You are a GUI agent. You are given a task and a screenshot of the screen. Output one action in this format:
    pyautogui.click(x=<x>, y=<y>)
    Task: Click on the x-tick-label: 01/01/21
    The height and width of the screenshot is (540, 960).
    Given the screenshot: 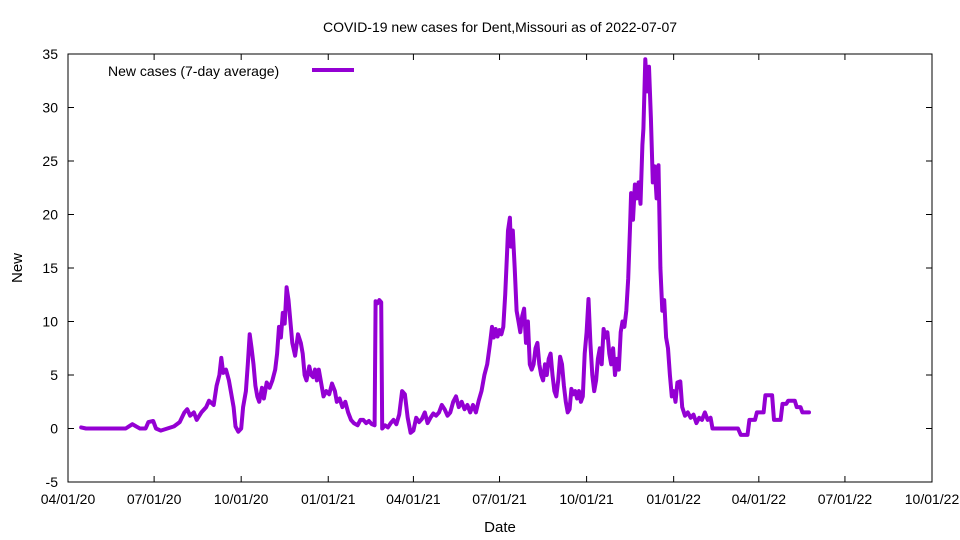 What is the action you would take?
    pyautogui.click(x=328, y=499)
    